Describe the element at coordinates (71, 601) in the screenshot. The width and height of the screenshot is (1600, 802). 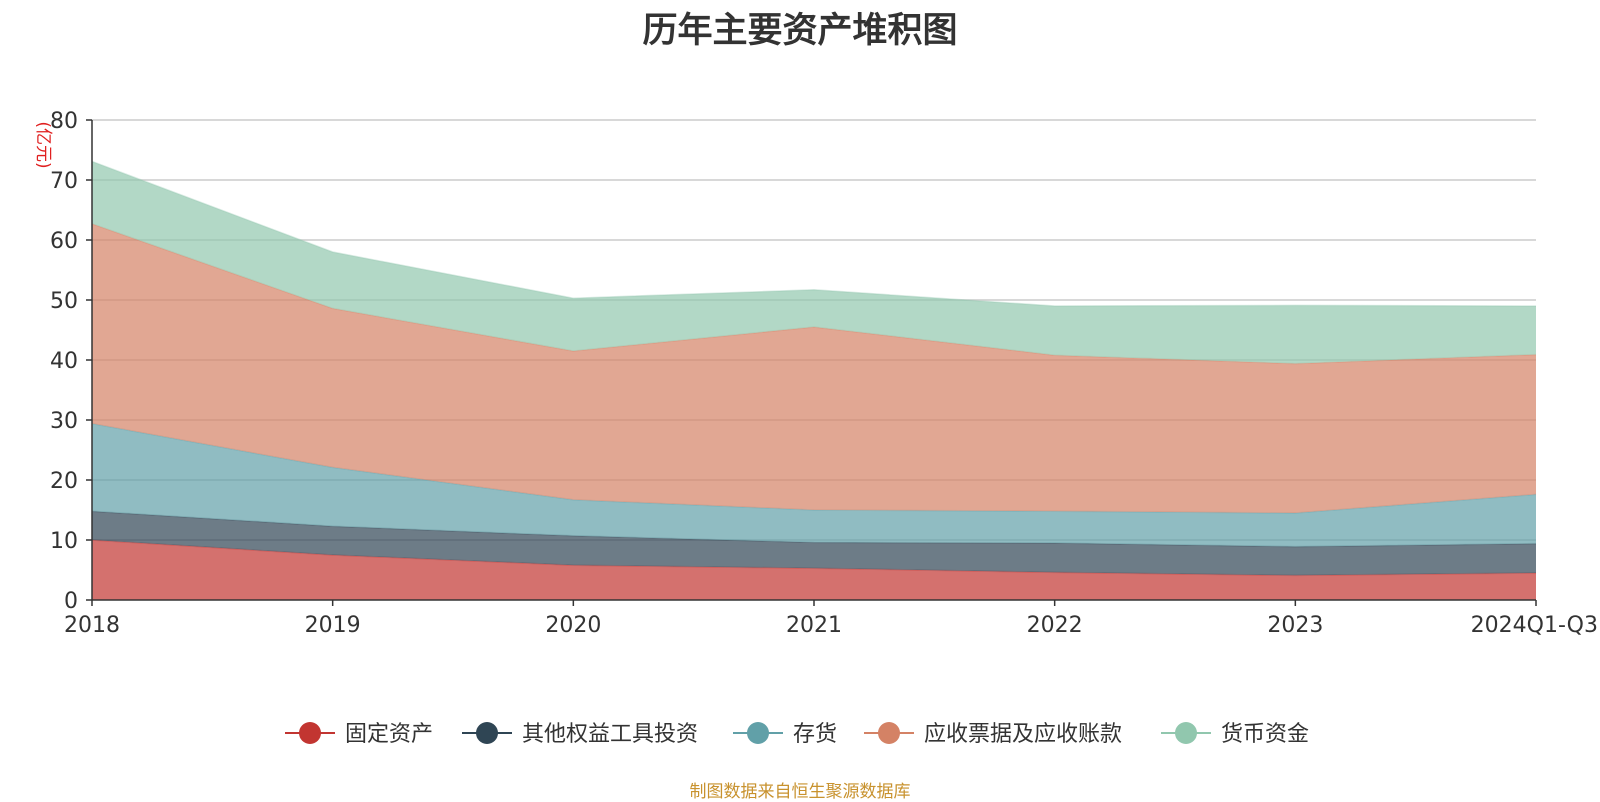
I see `y-tick-label: 0` at that location.